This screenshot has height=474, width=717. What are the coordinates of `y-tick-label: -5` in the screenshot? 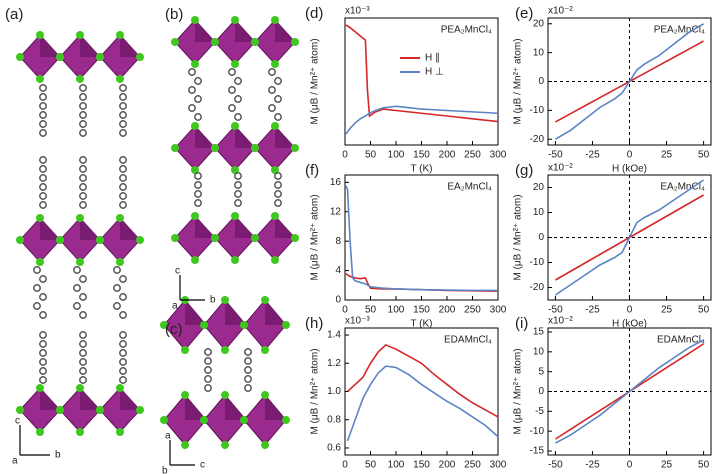 It's located at (539, 411).